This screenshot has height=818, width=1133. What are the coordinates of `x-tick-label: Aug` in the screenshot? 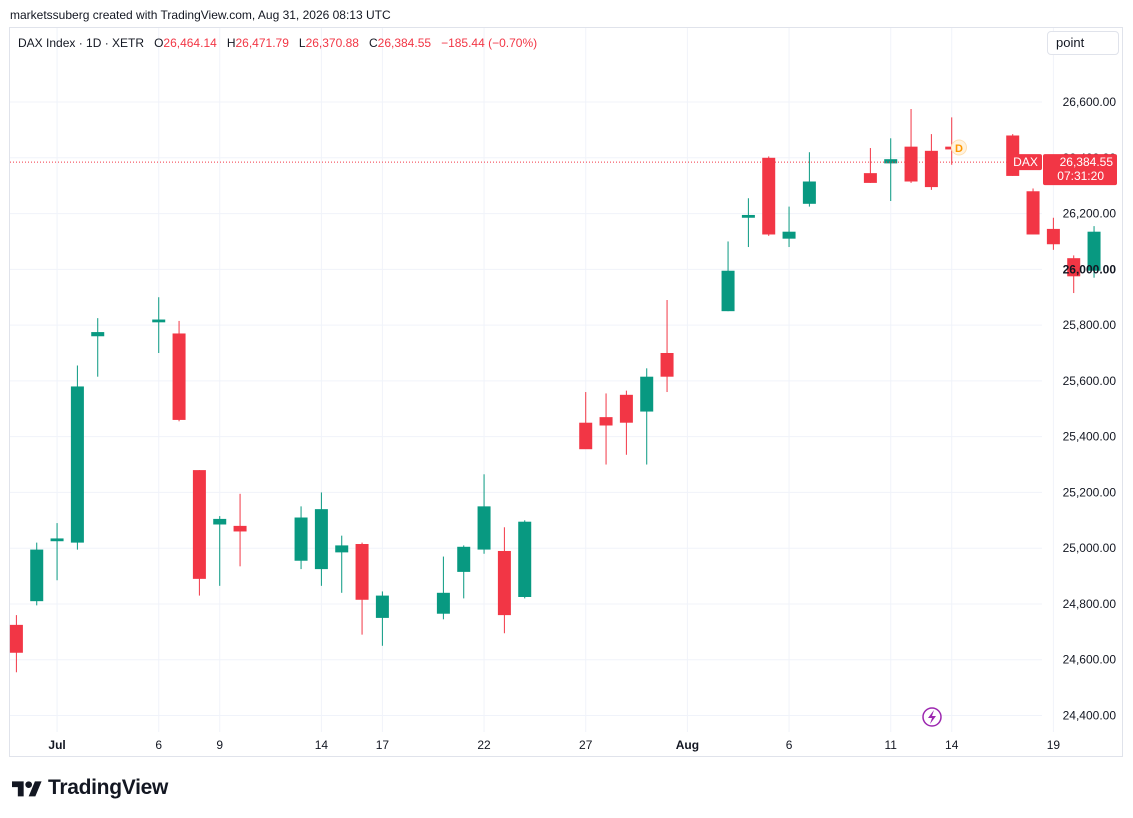 It's located at (687, 745).